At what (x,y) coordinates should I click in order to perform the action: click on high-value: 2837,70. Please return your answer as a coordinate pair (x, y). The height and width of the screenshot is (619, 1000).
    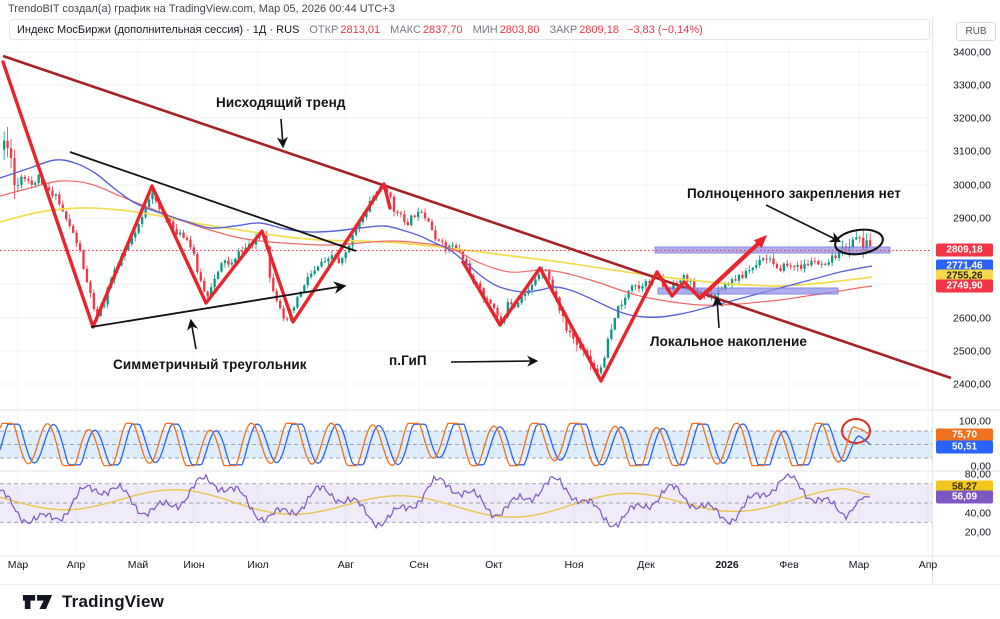
    Looking at the image, I should click on (442, 29).